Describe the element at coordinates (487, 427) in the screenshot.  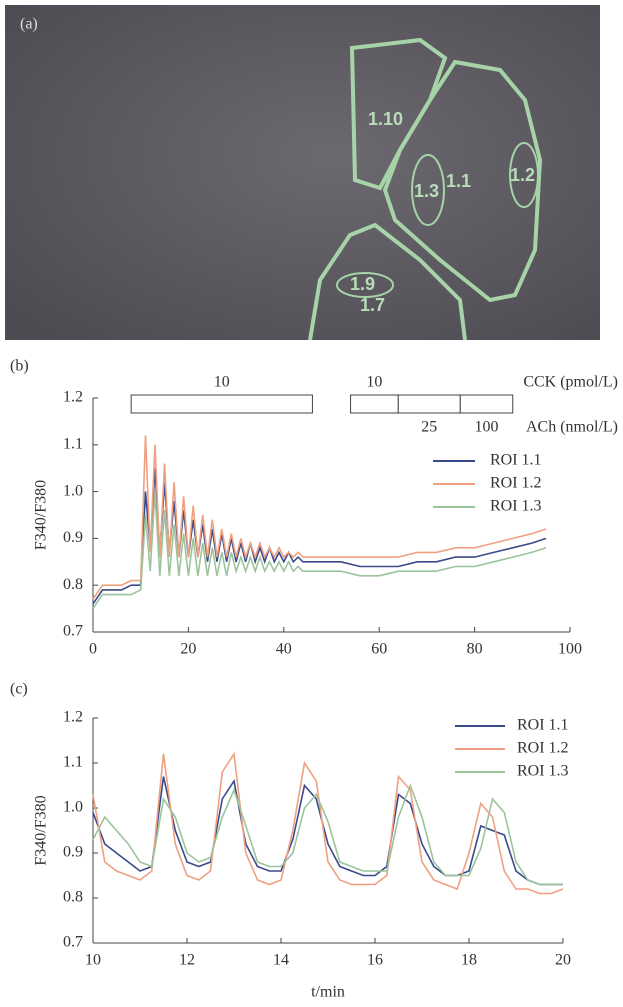
I see `stimulus-label: 100` at that location.